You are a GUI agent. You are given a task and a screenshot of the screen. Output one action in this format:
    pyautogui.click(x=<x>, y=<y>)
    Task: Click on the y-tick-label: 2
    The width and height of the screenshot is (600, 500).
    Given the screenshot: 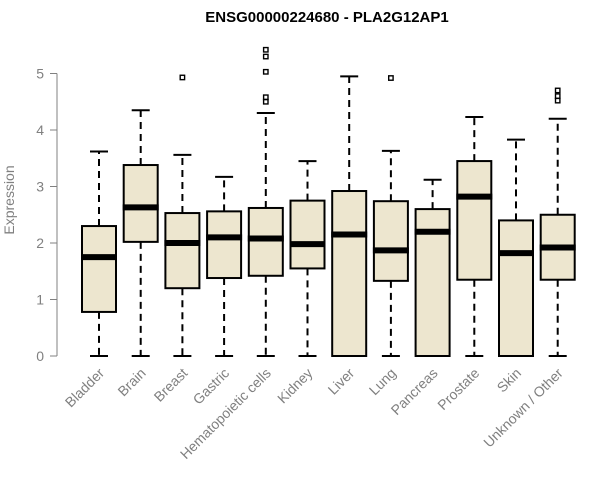 What is the action you would take?
    pyautogui.click(x=40, y=243)
    